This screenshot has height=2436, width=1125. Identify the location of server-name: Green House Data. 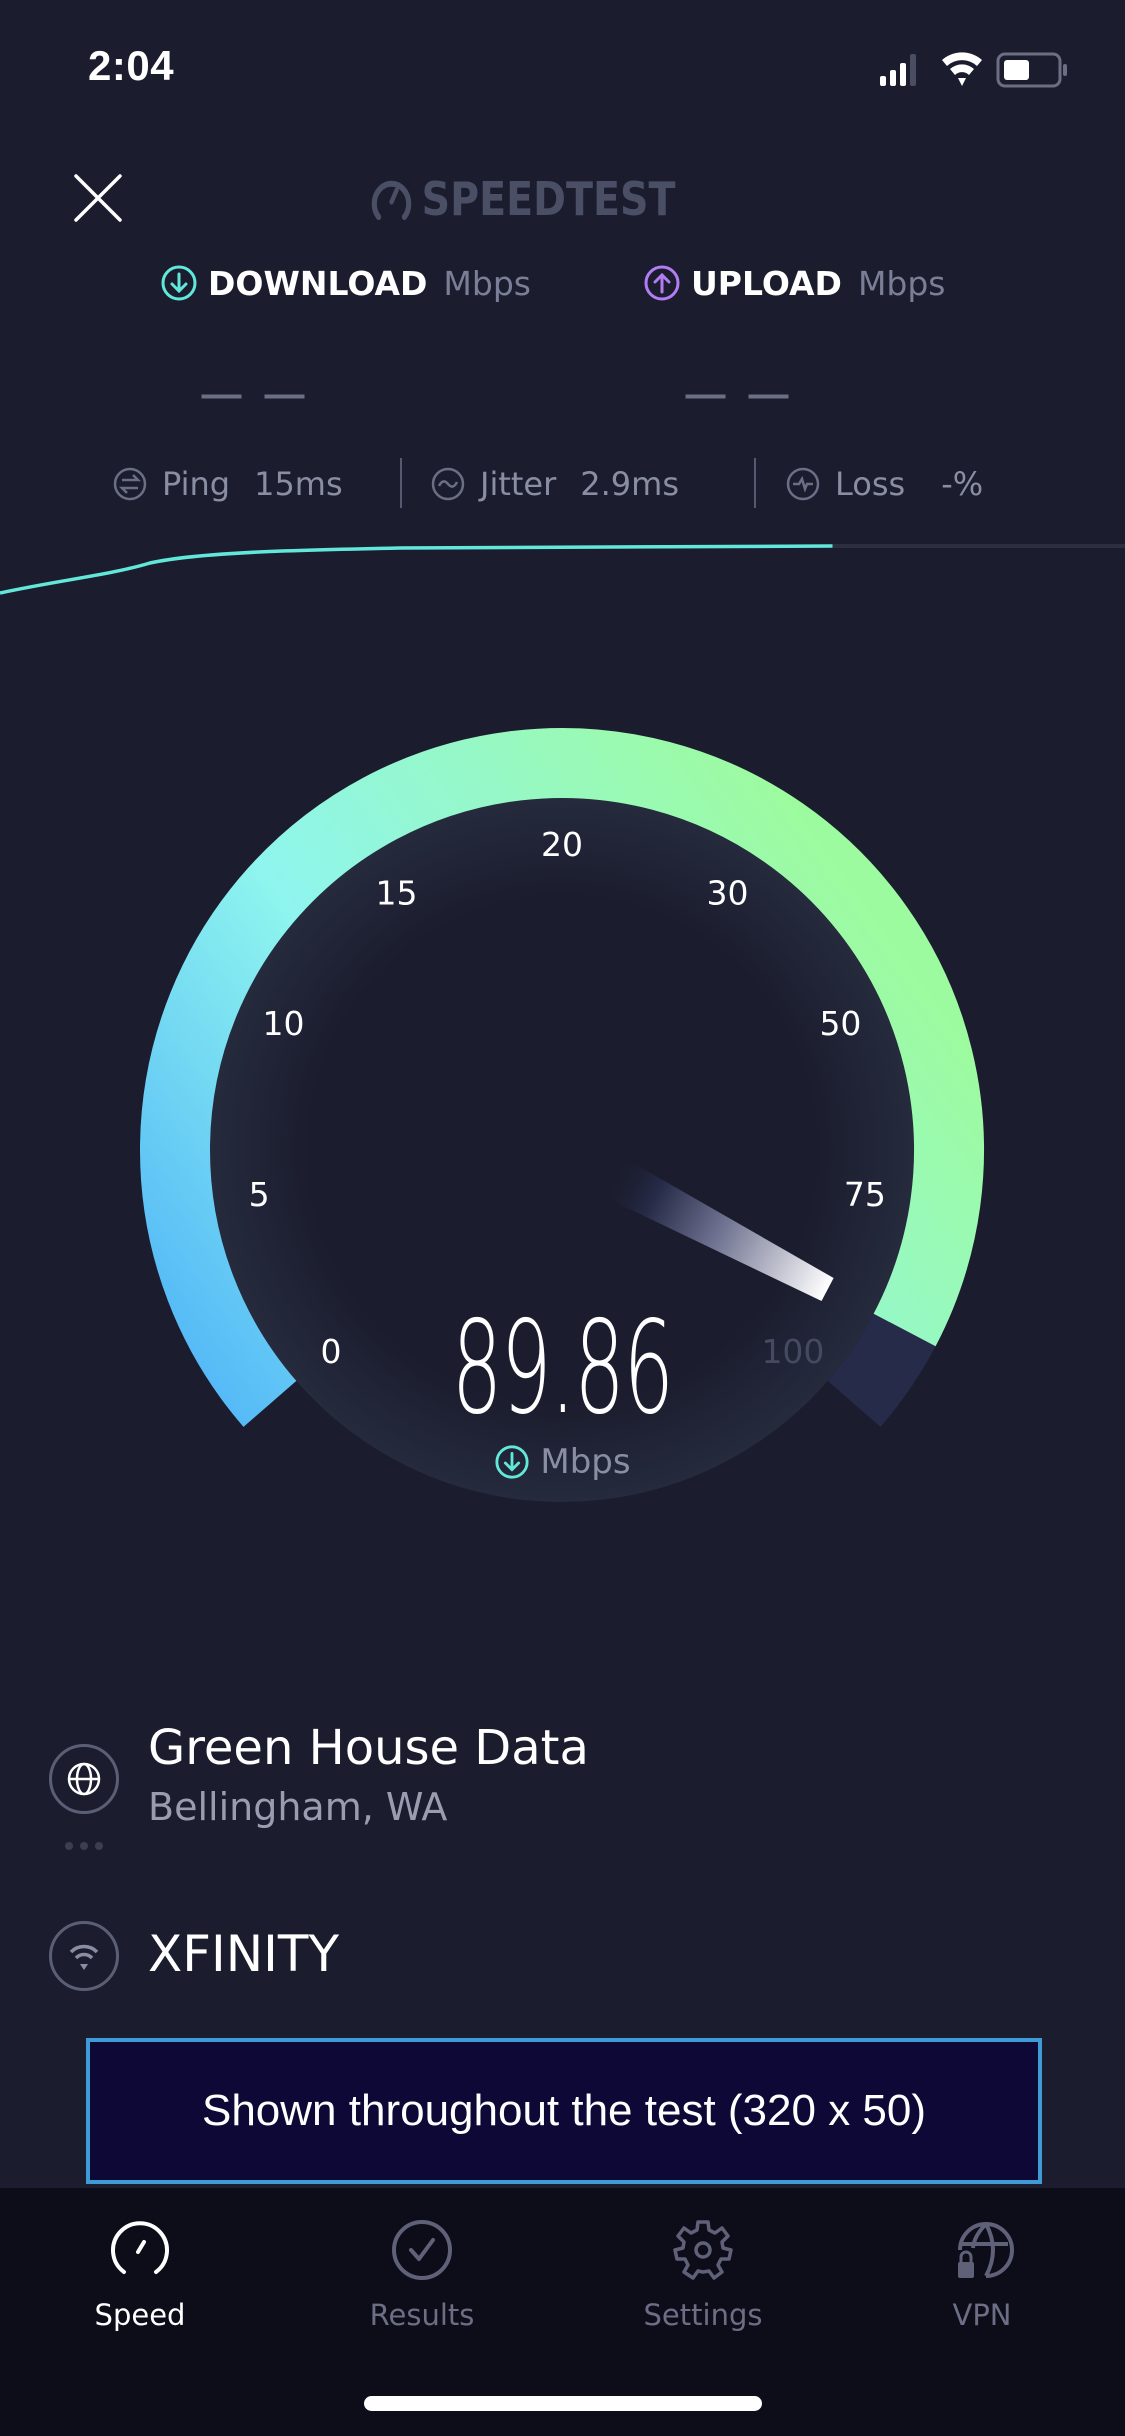
(368, 1748).